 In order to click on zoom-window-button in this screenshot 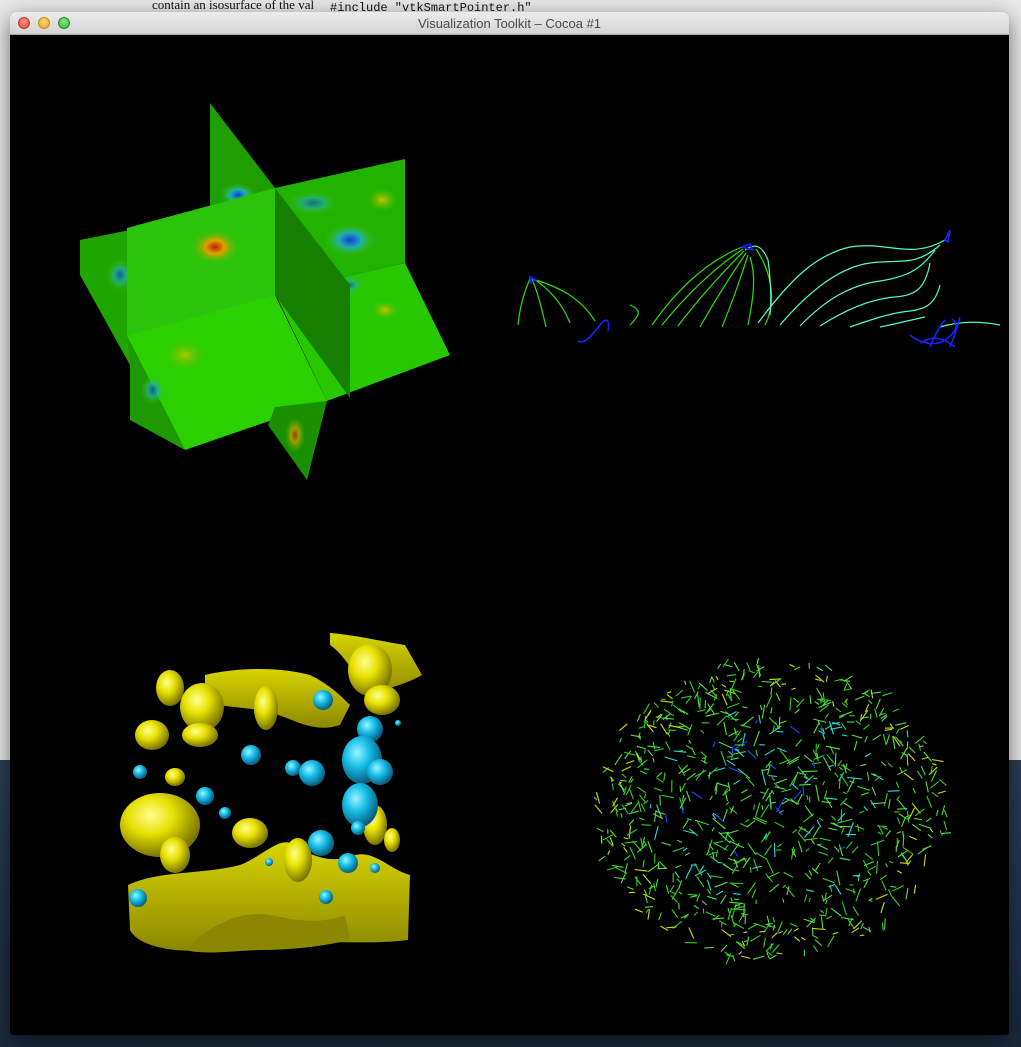, I will do `click(64, 23)`.